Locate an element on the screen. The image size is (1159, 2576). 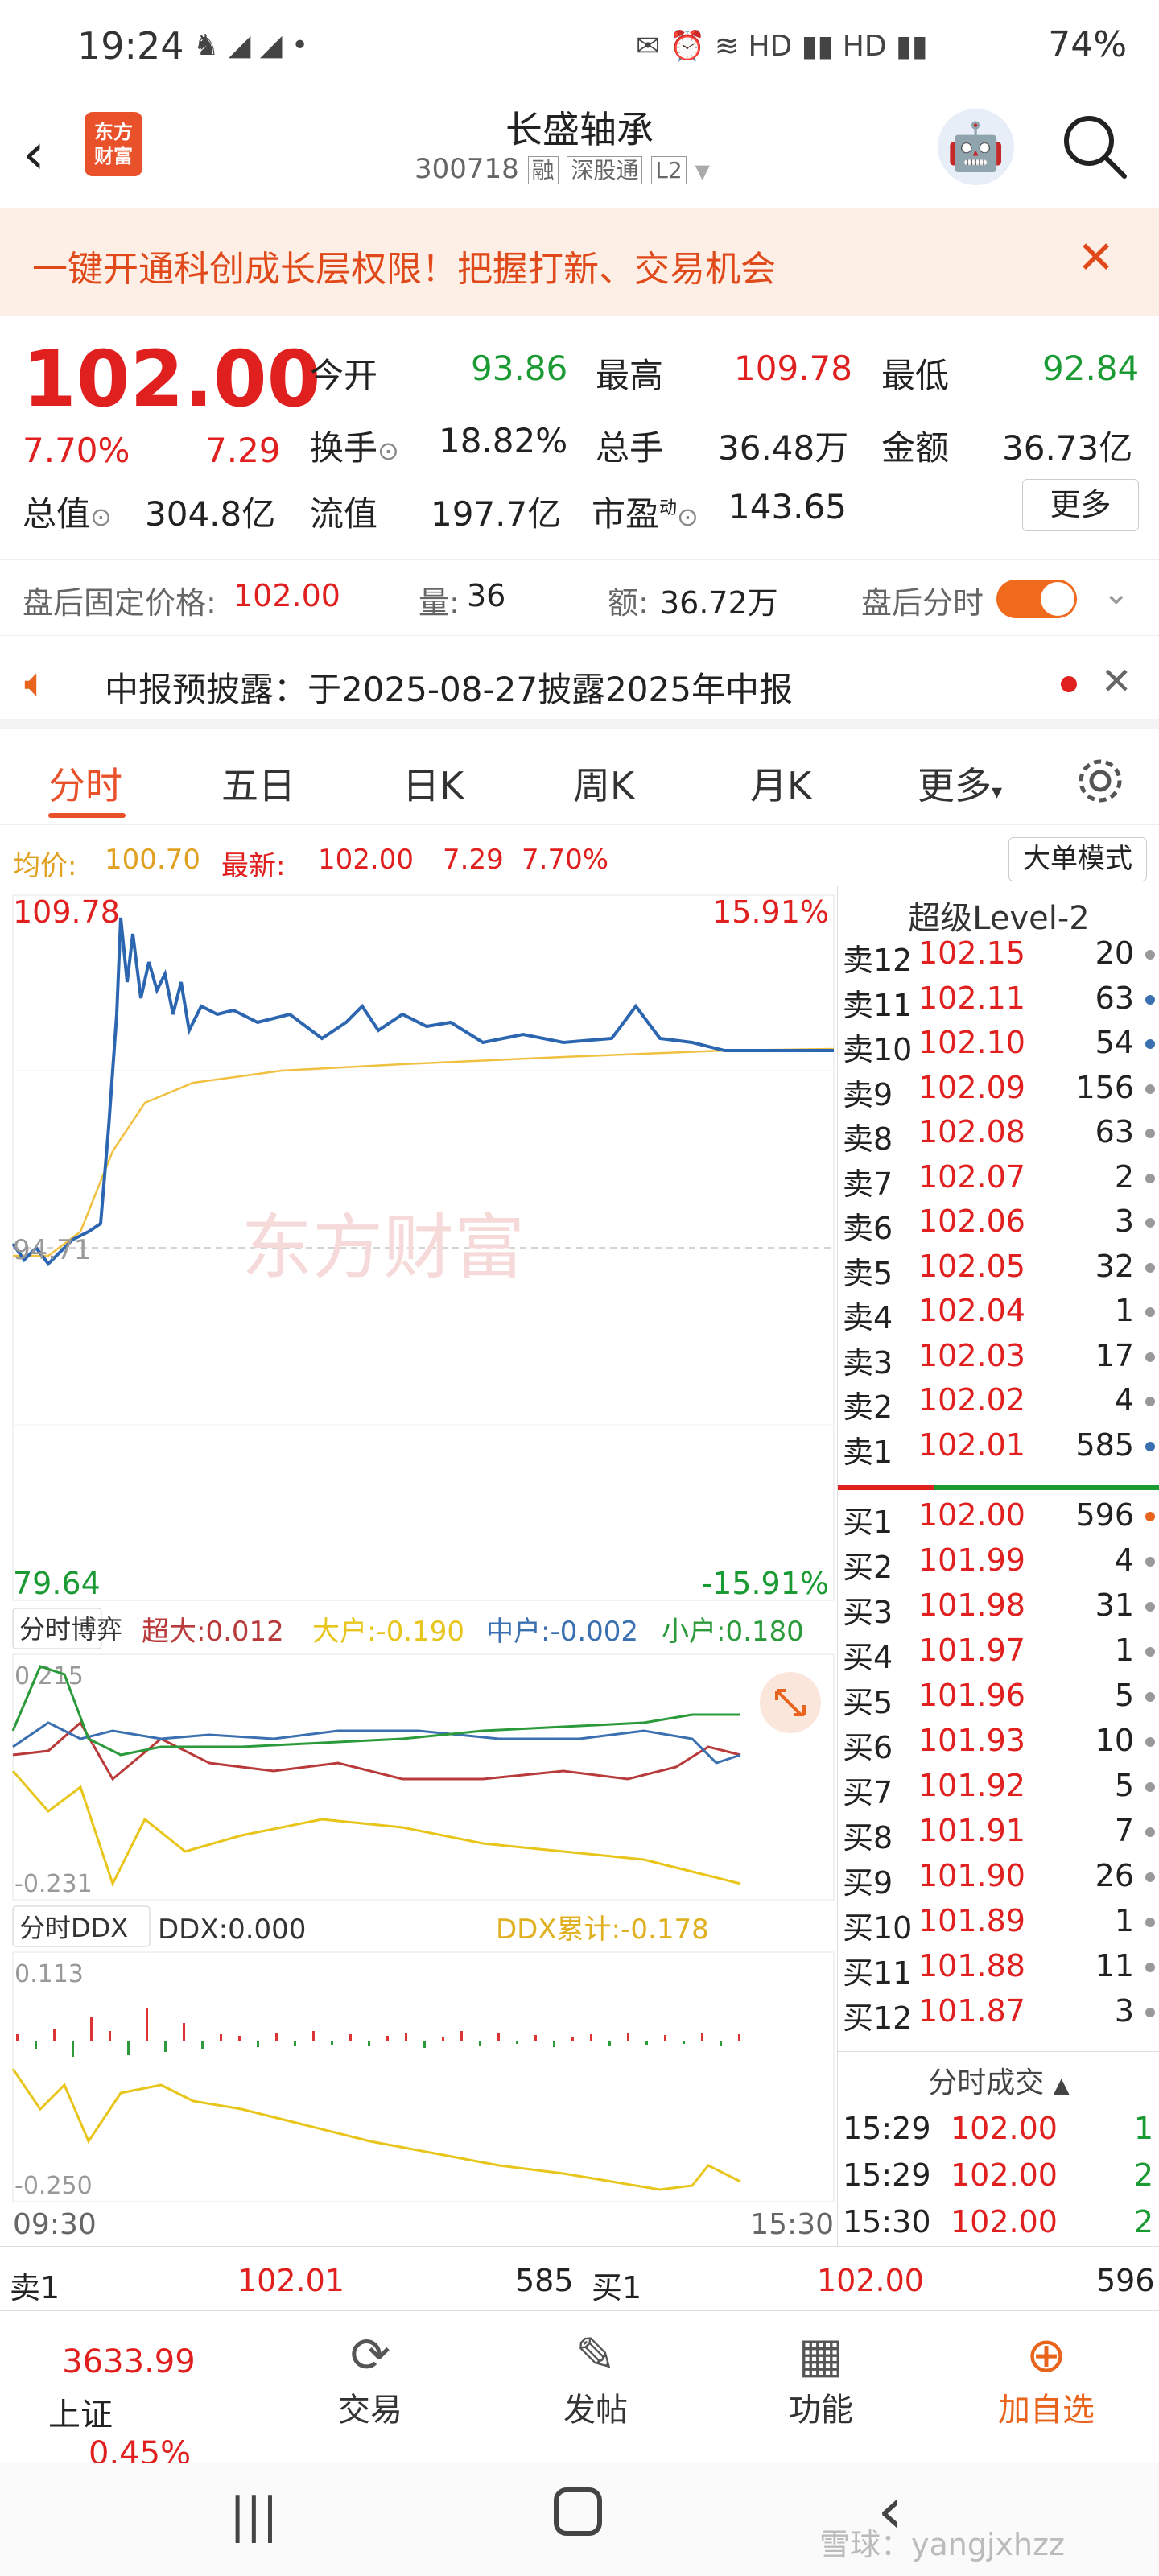
home-icon is located at coordinates (578, 2511).